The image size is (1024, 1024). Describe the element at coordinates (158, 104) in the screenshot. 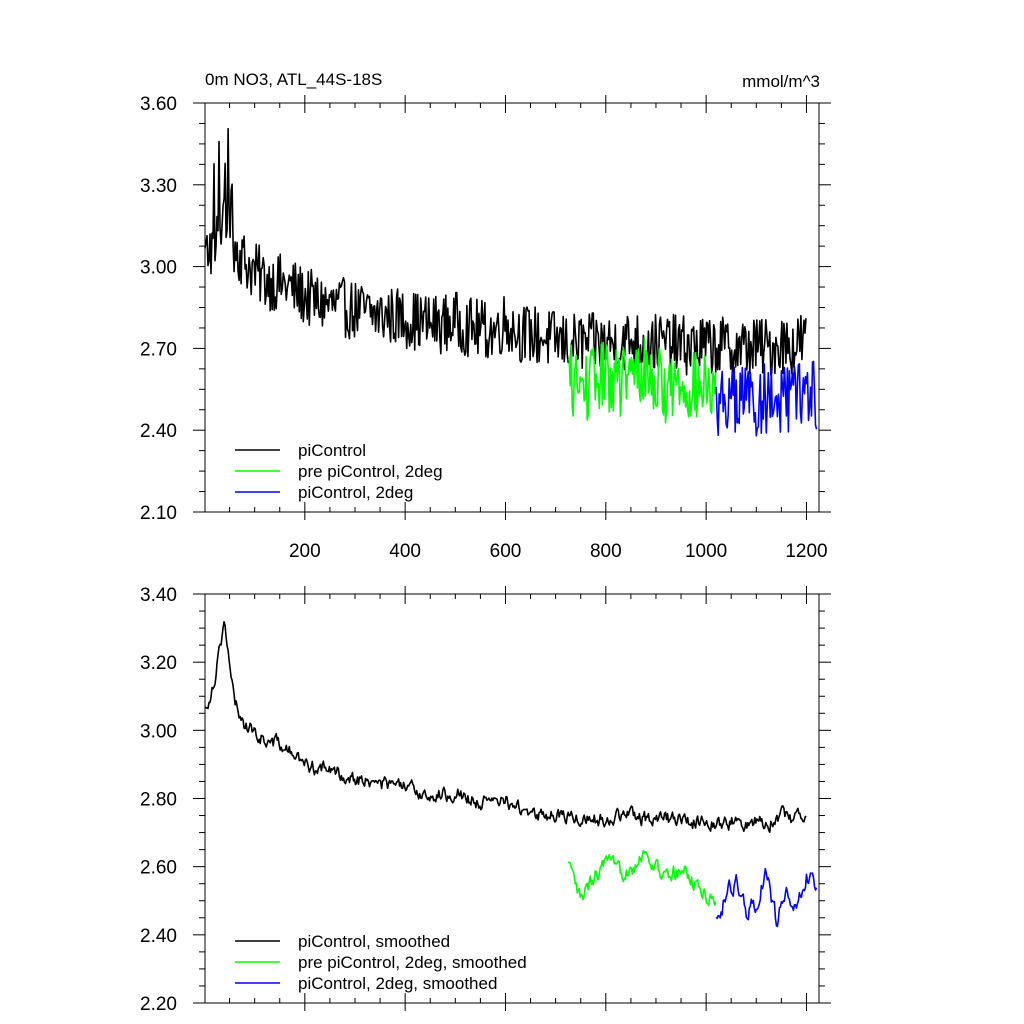

I see `y-tick-label: 3.60` at that location.